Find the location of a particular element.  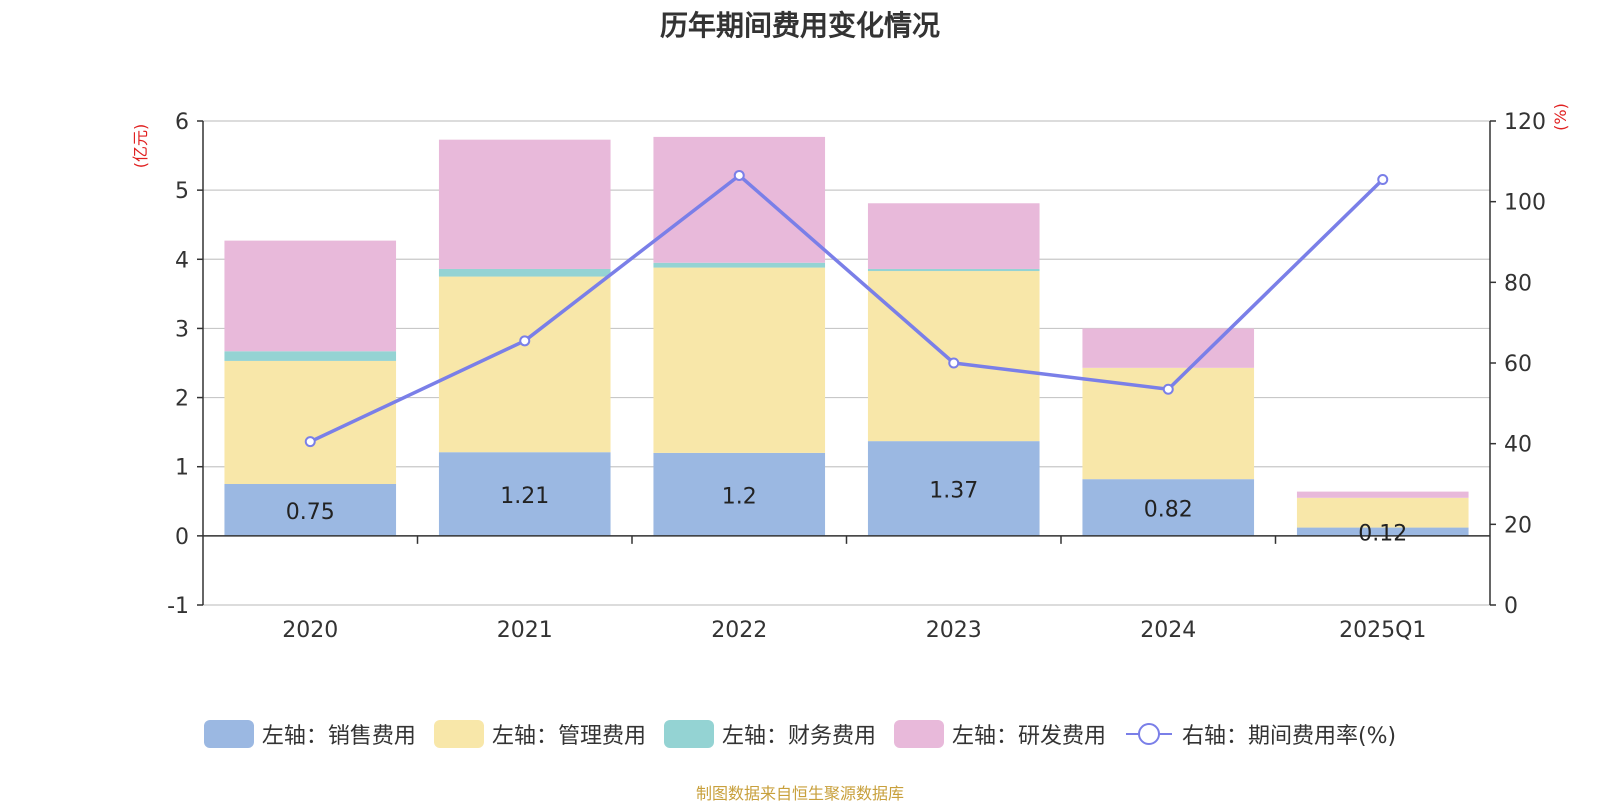

bar-1-2022 is located at coordinates (739, 494).